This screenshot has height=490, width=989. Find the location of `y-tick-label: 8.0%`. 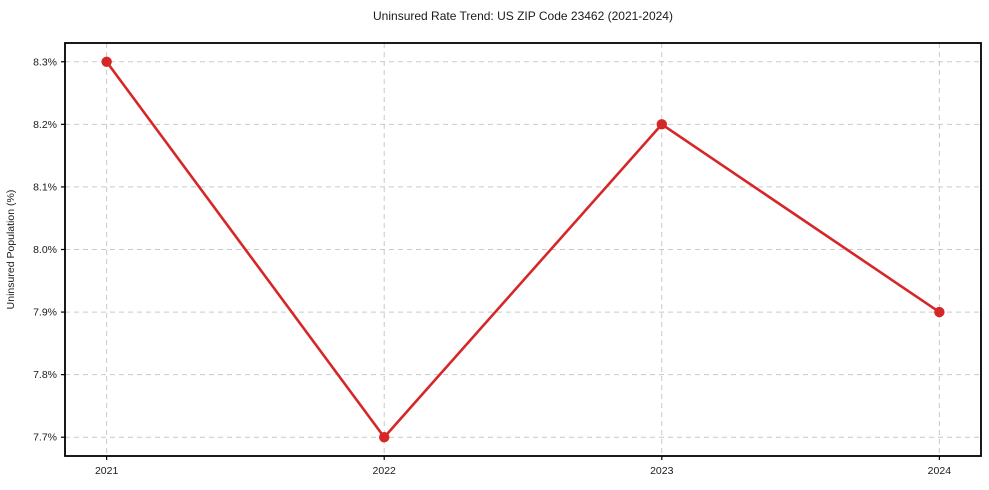

y-tick-label: 8.0% is located at coordinates (45, 250).